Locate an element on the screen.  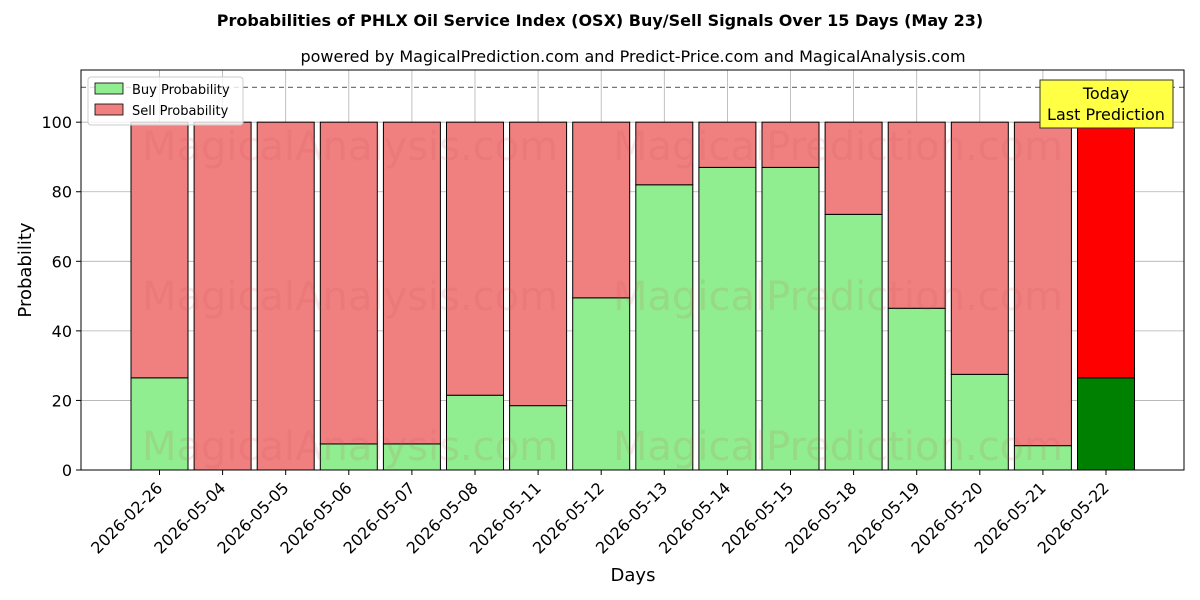
y-axis-ticks: 0 20 40 60 80 100 is located at coordinates (61, 296).